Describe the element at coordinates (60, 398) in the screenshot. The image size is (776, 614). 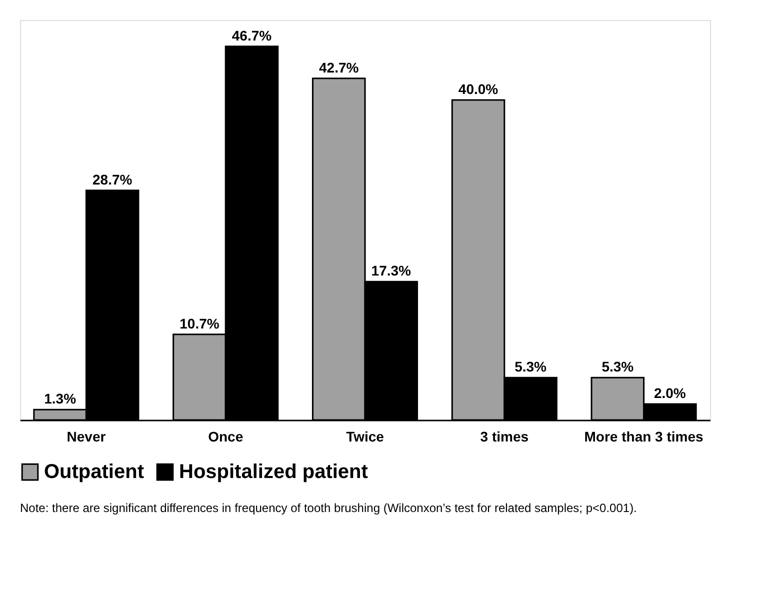
I see `data-label: 1.3%` at that location.